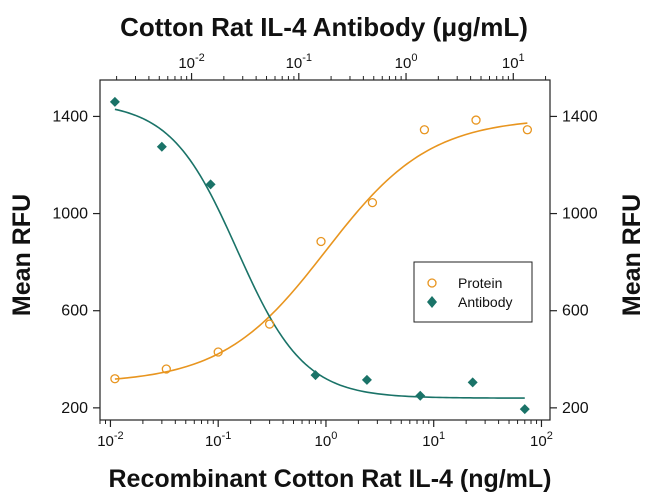  What do you see at coordinates (575, 408) in the screenshot?
I see `y-right-tick-label: 200` at bounding box center [575, 408].